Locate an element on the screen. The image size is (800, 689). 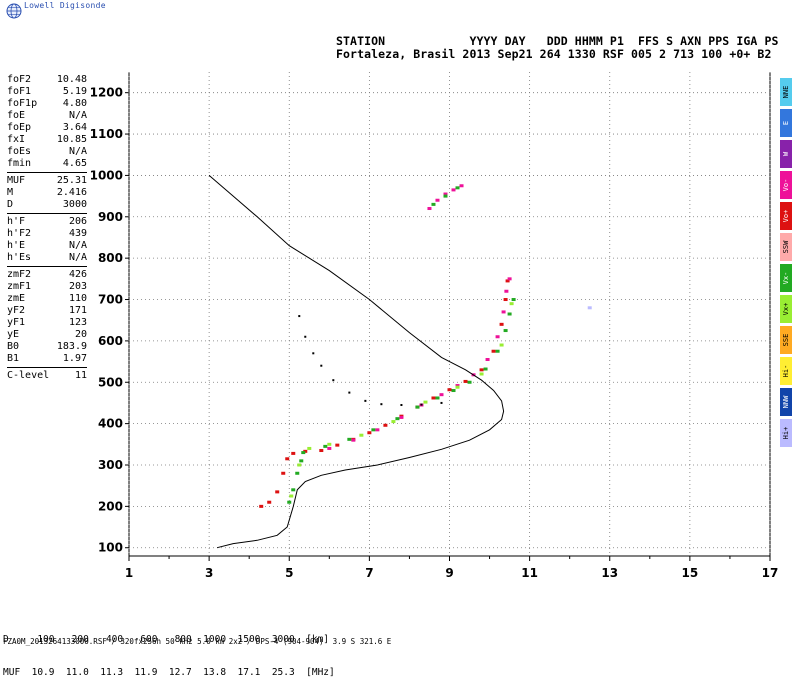
y-tick-label: 300 is located at coordinates (110, 465).